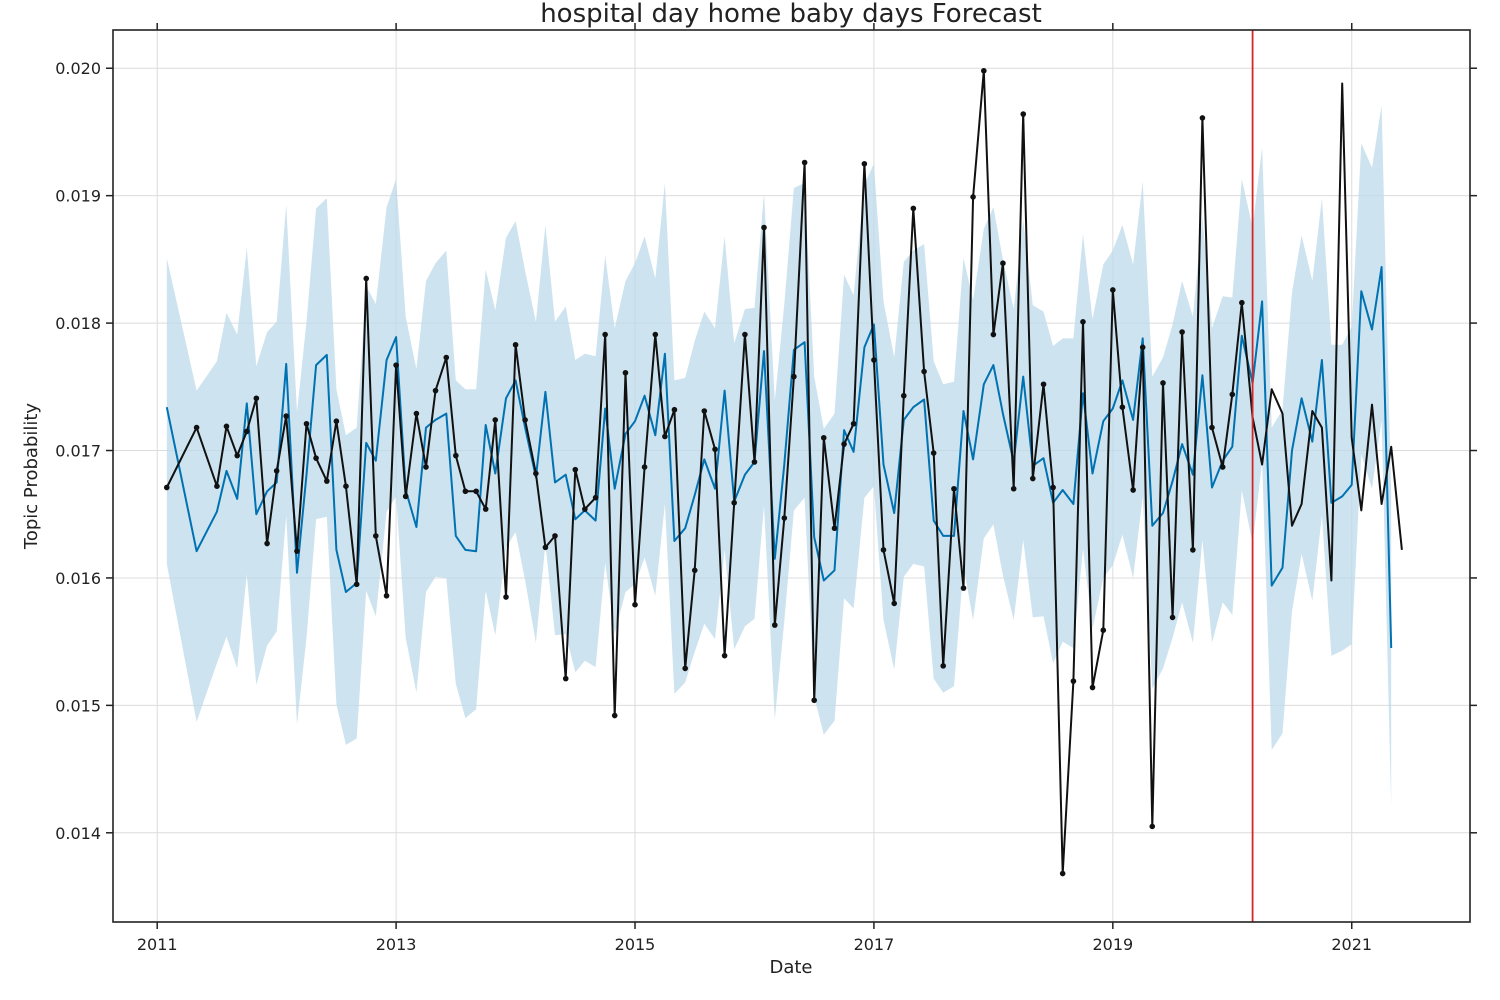 The width and height of the screenshot is (1500, 1000). Describe the element at coordinates (791, 14) in the screenshot. I see `chart-title: hospital day home baby days Forecast` at that location.